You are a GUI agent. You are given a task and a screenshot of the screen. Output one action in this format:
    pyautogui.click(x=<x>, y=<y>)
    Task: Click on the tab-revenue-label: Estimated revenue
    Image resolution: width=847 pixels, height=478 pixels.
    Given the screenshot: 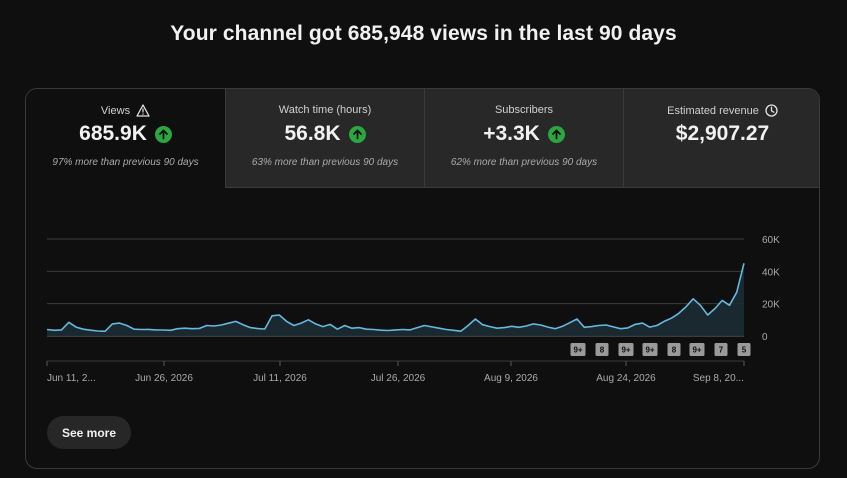 What is the action you would take?
    pyautogui.click(x=713, y=110)
    